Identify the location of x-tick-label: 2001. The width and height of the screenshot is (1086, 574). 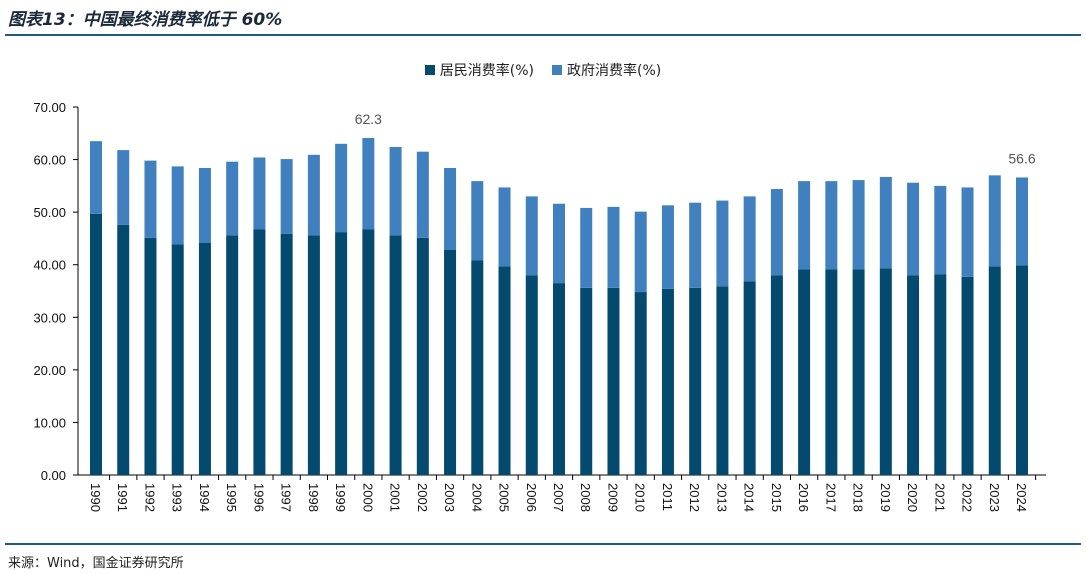
(395, 497).